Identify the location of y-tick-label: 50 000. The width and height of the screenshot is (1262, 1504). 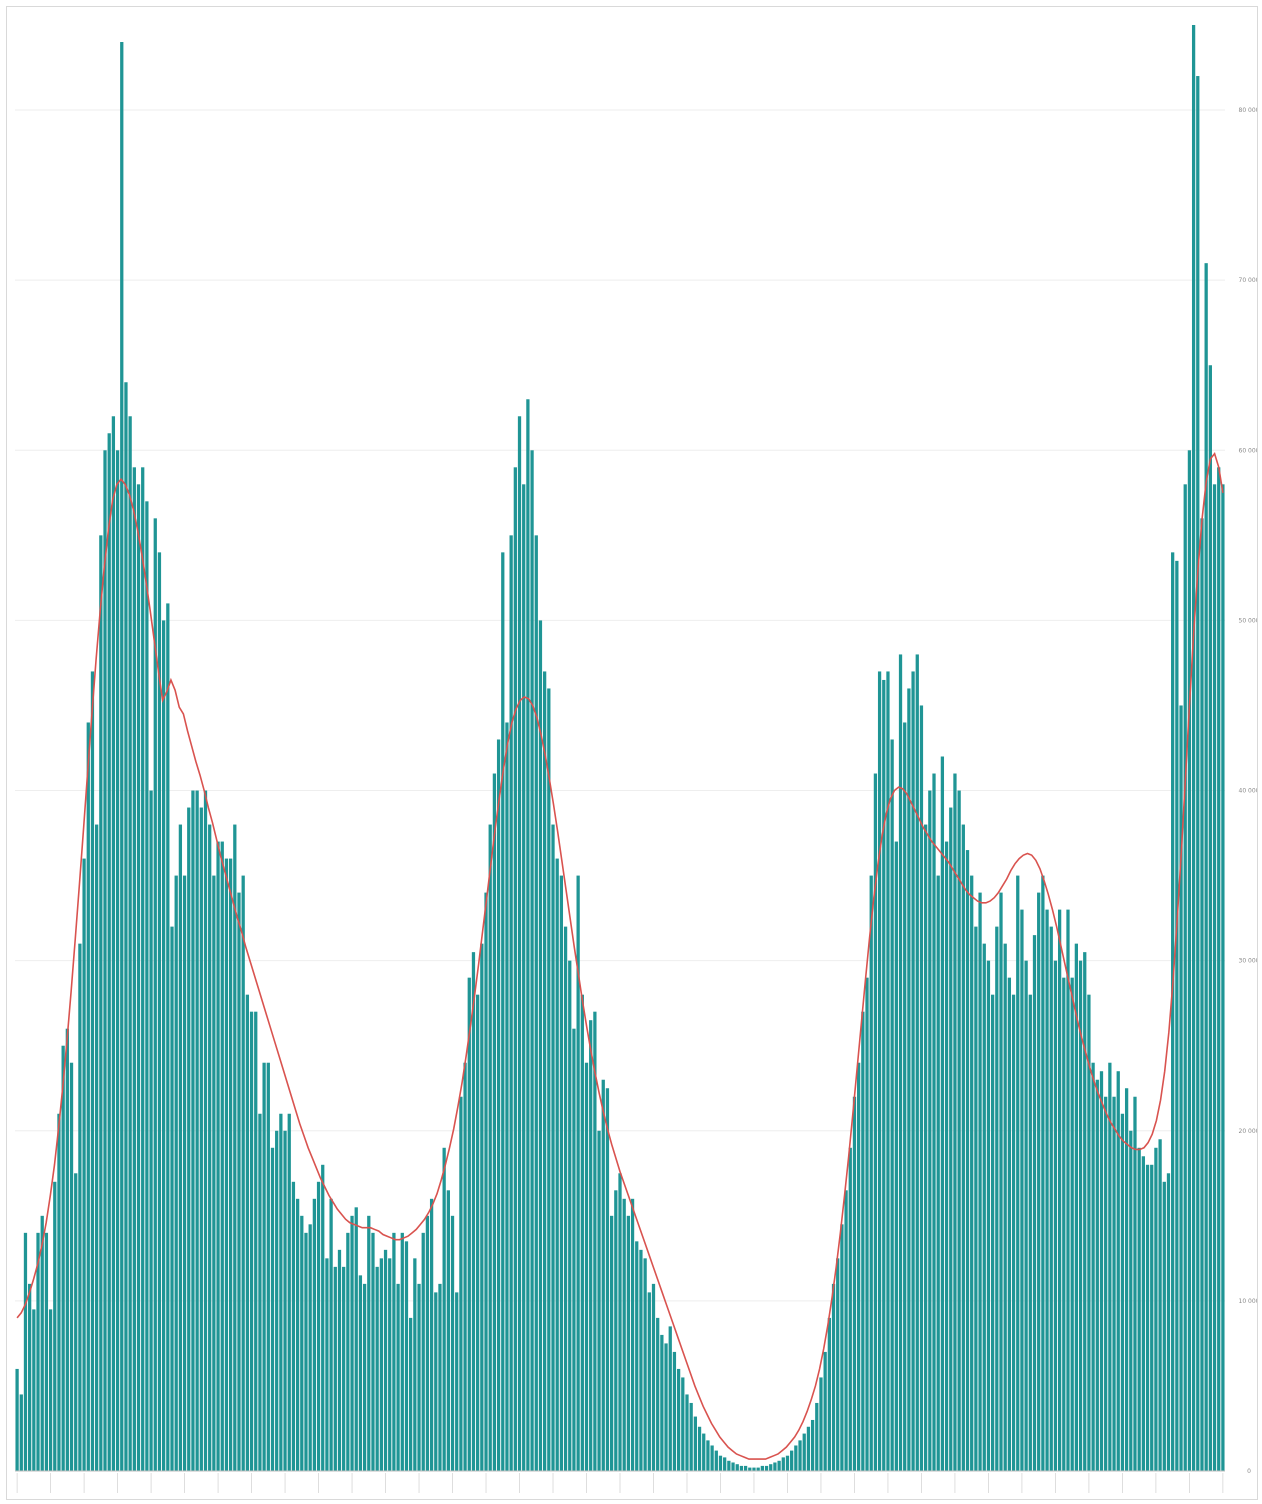
(1248, 620).